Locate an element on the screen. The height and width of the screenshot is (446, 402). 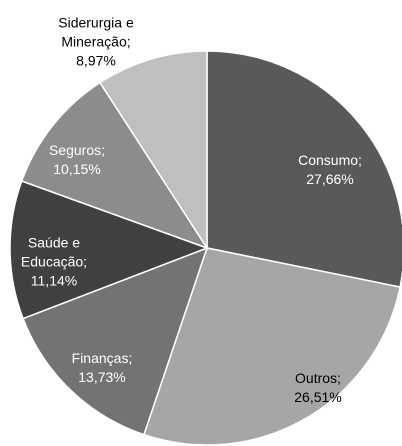
pie-slice is located at coordinates (153, 150).